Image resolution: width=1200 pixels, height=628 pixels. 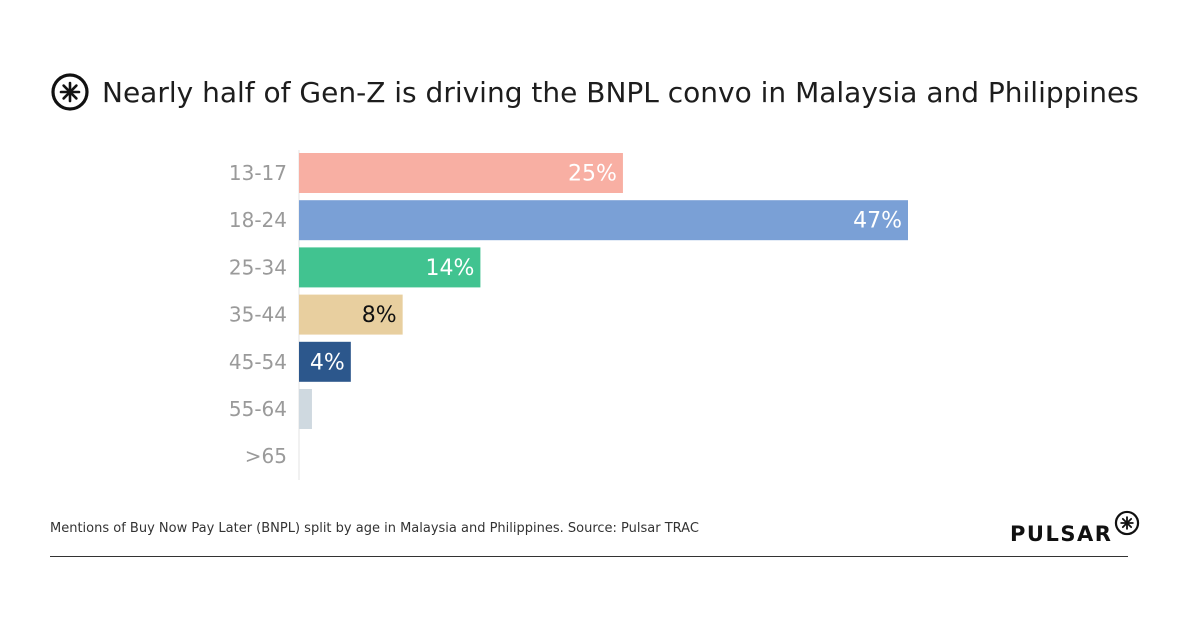 I want to click on category-label: 35-44, so click(x=258, y=315).